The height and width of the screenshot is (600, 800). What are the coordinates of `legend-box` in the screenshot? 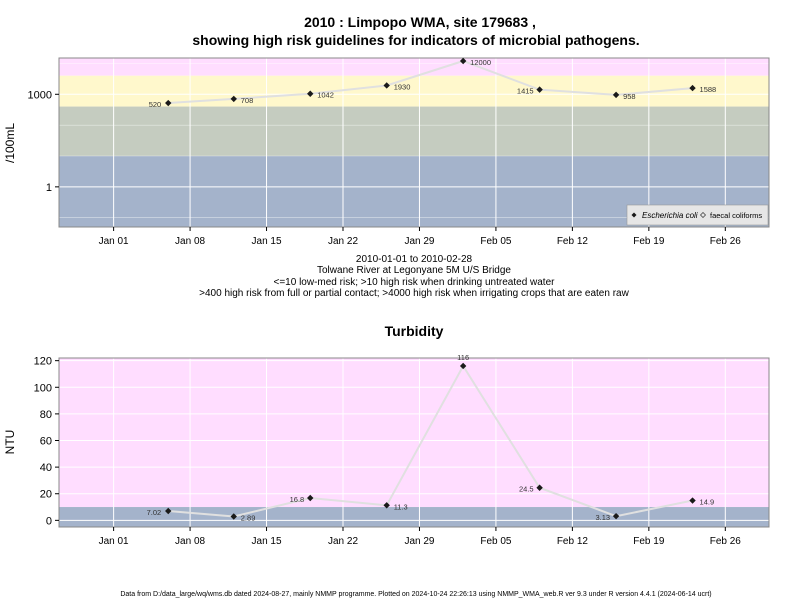 It's located at (697, 215).